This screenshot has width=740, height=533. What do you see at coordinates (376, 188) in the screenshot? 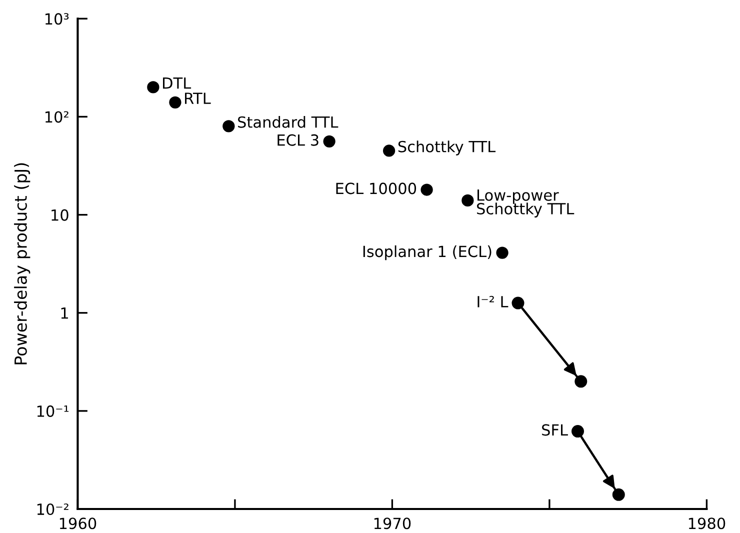
I see `annotation: ECL 10000` at bounding box center [376, 188].